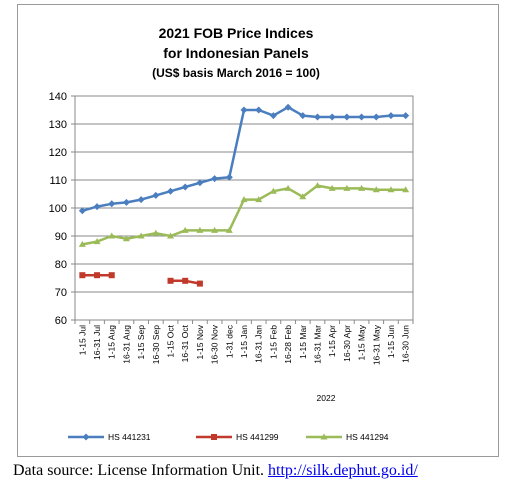  Describe the element at coordinates (129, 437) in the screenshot. I see `legend-label: HS 441231` at that location.